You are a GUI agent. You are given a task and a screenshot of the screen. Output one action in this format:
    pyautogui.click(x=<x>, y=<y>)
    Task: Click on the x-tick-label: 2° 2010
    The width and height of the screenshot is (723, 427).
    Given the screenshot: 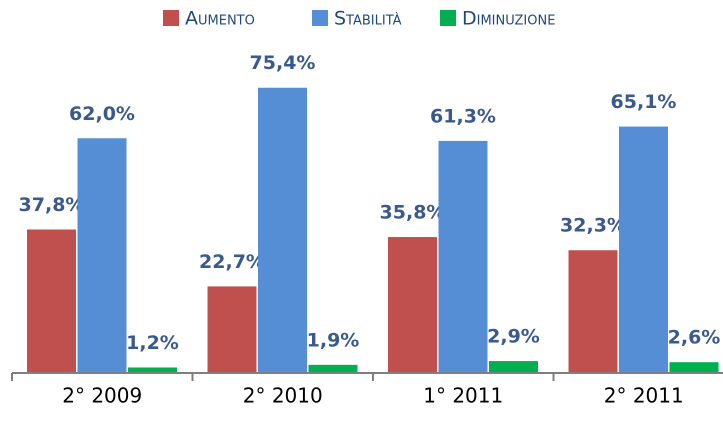 What is the action you would take?
    pyautogui.click(x=283, y=396)
    